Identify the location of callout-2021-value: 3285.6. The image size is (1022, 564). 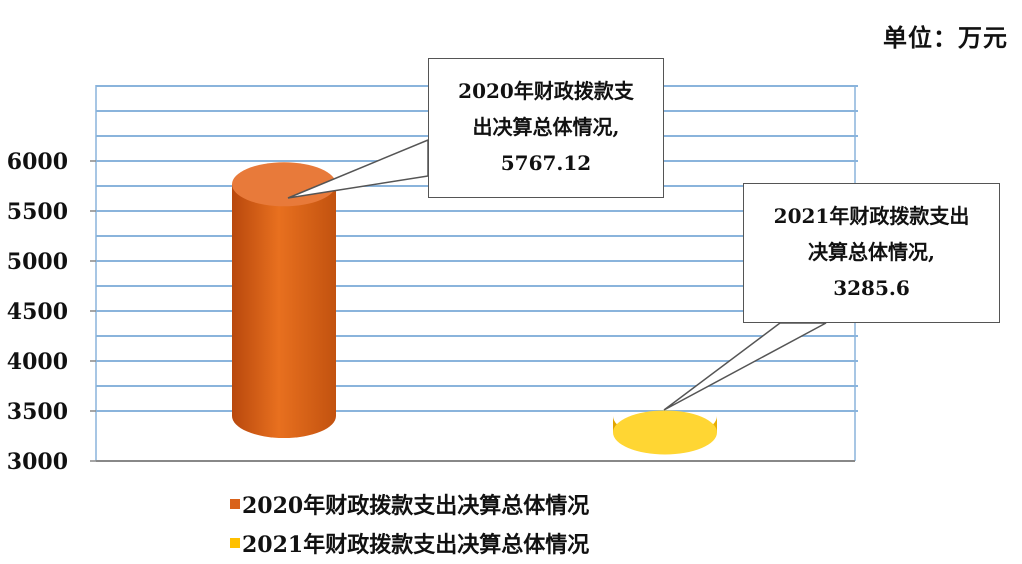
(871, 288).